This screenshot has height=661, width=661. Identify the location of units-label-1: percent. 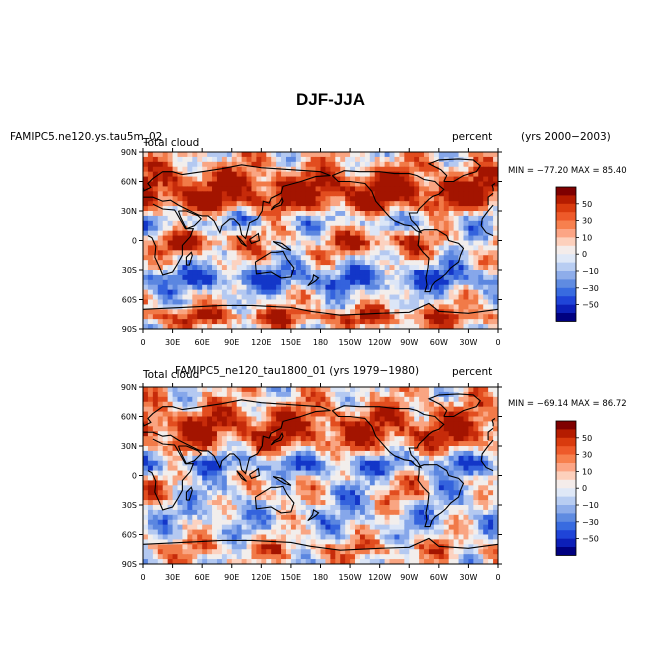
(472, 137).